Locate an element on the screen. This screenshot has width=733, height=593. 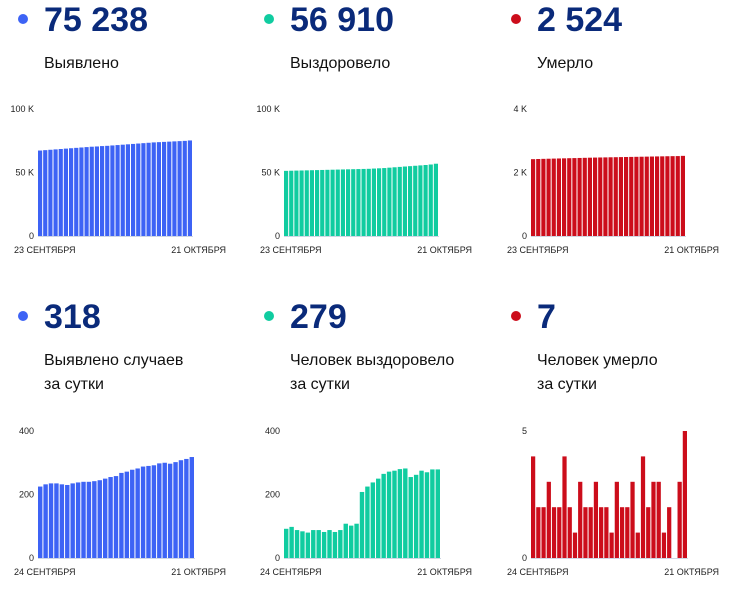
stat-label: Умерло is located at coordinates (565, 63).